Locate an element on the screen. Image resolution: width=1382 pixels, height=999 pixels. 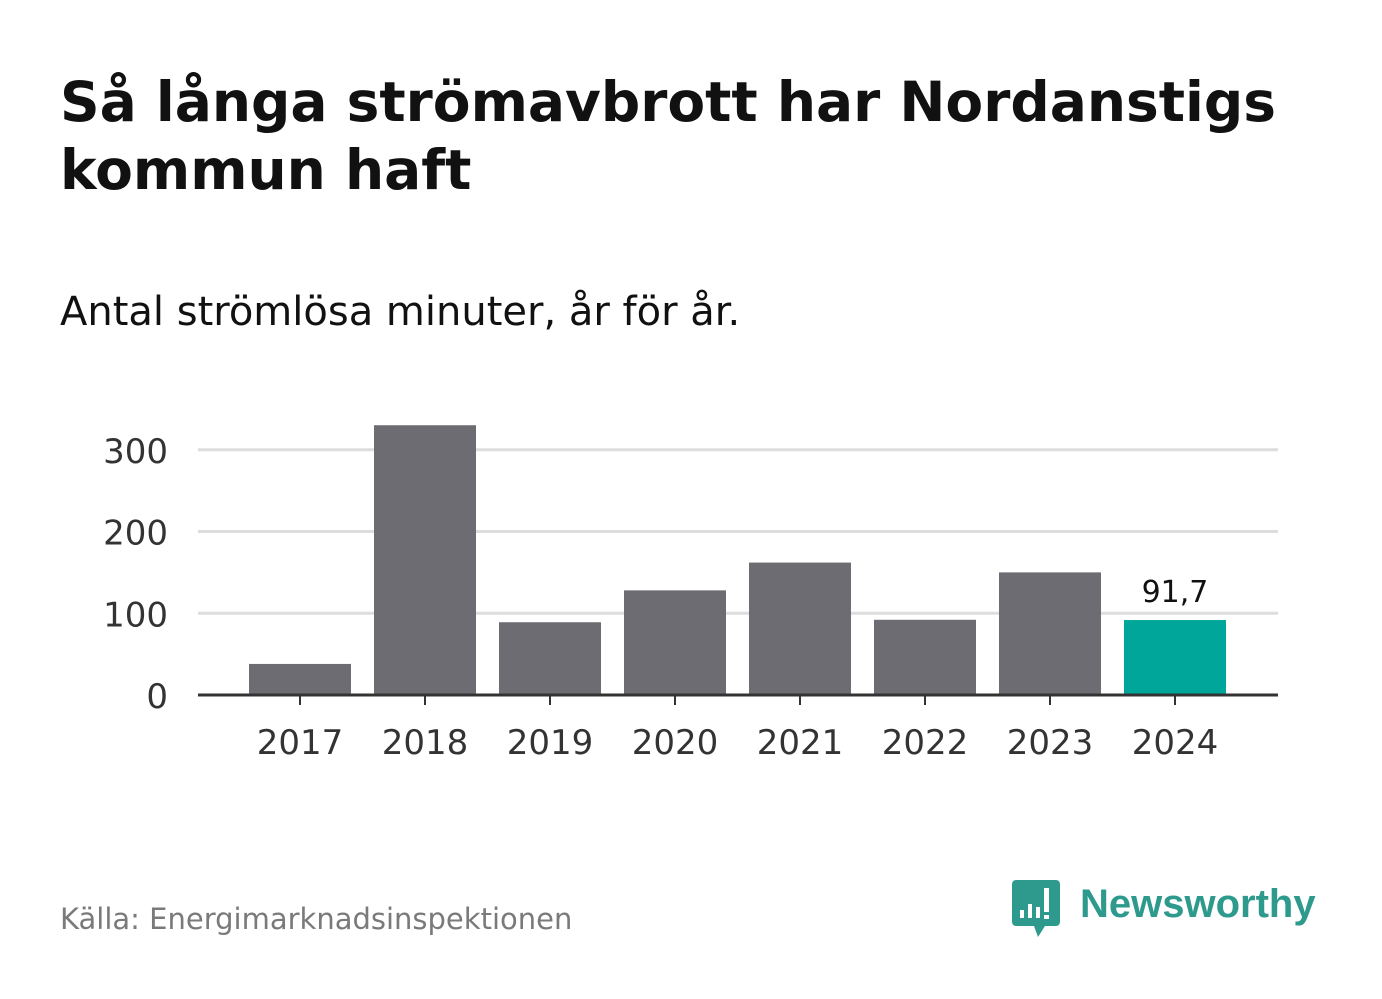
chart-subtitle: Antal strömlösa minuter, år för år. is located at coordinates (400, 312).